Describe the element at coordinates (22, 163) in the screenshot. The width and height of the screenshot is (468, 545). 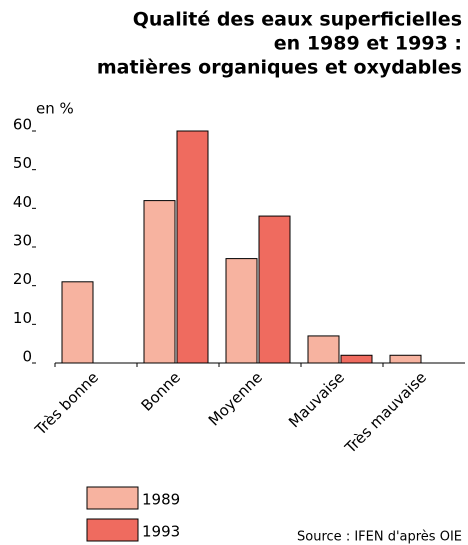
I see `y-tick-label: 50` at that location.